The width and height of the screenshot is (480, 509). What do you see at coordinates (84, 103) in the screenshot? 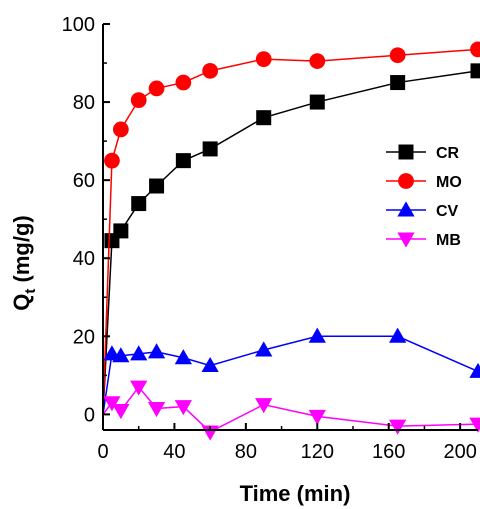
I see `y-tick-label: 80` at bounding box center [84, 103].